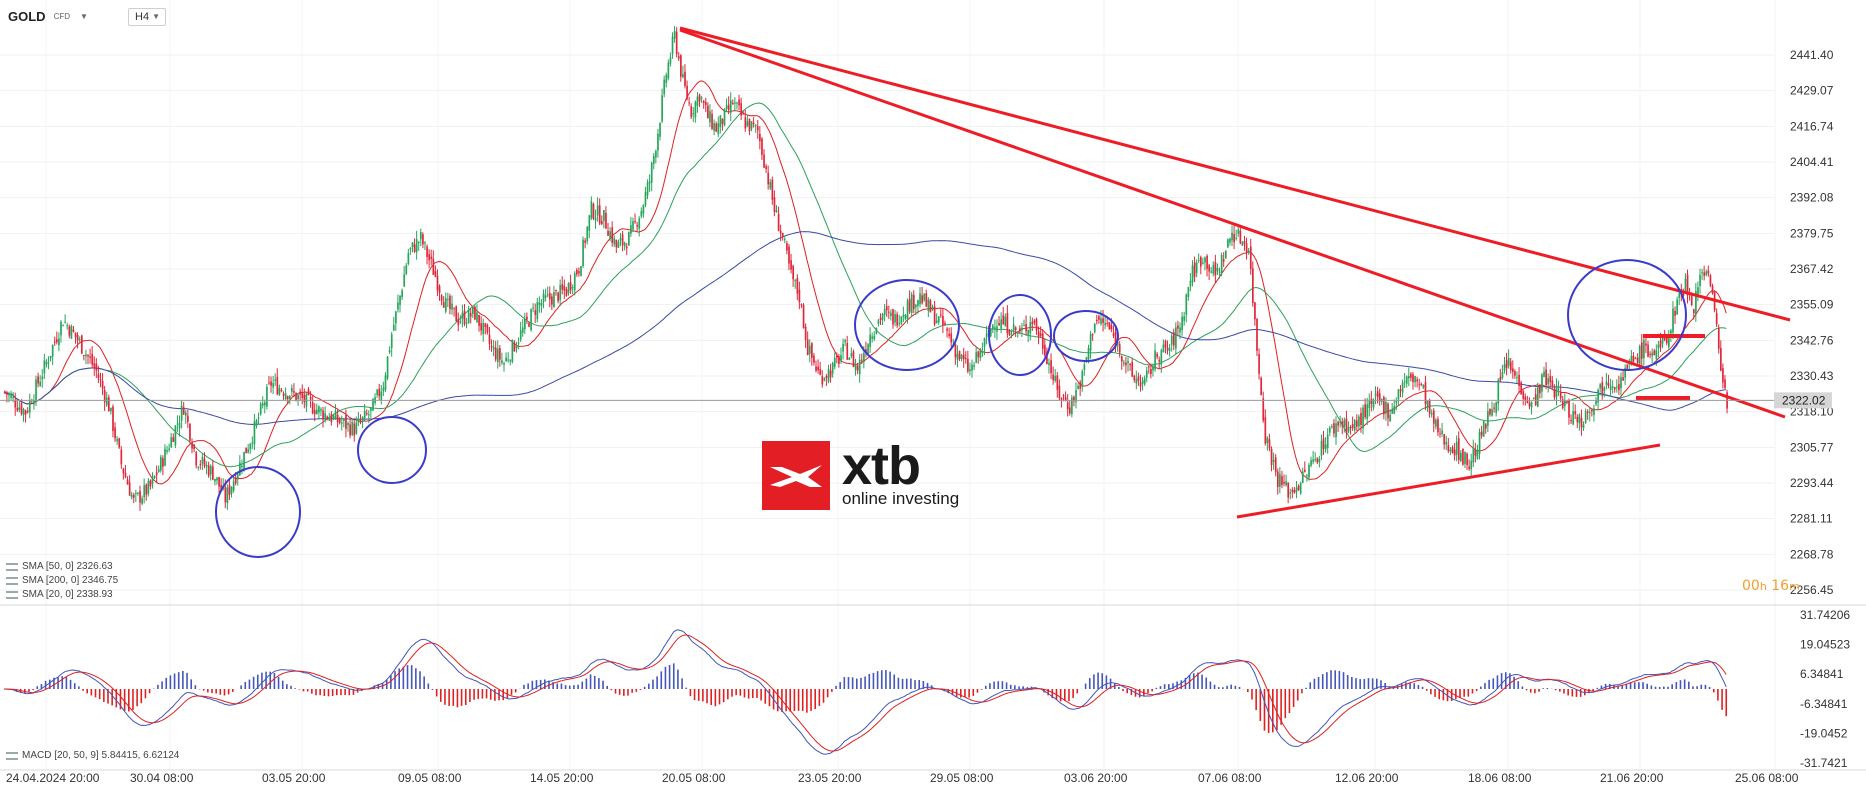  Describe the element at coordinates (1812, 269) in the screenshot. I see `price-tick-label: 2367.42` at that location.